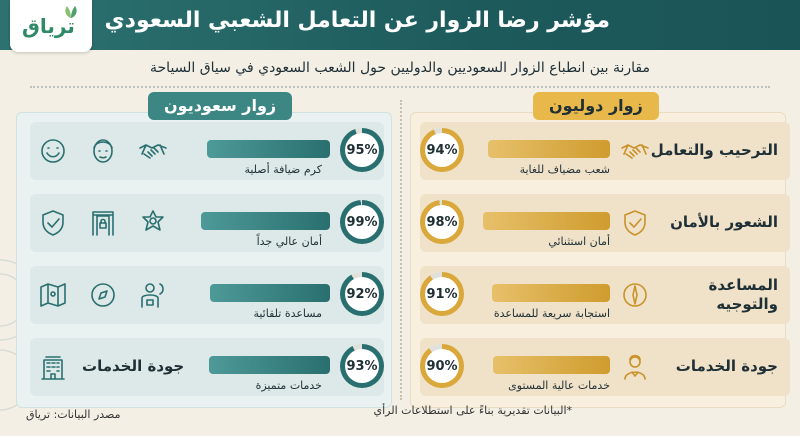 Image resolution: width=800 pixels, height=436 pixels. What do you see at coordinates (103, 295) in the screenshot?
I see `compass-icon` at bounding box center [103, 295].